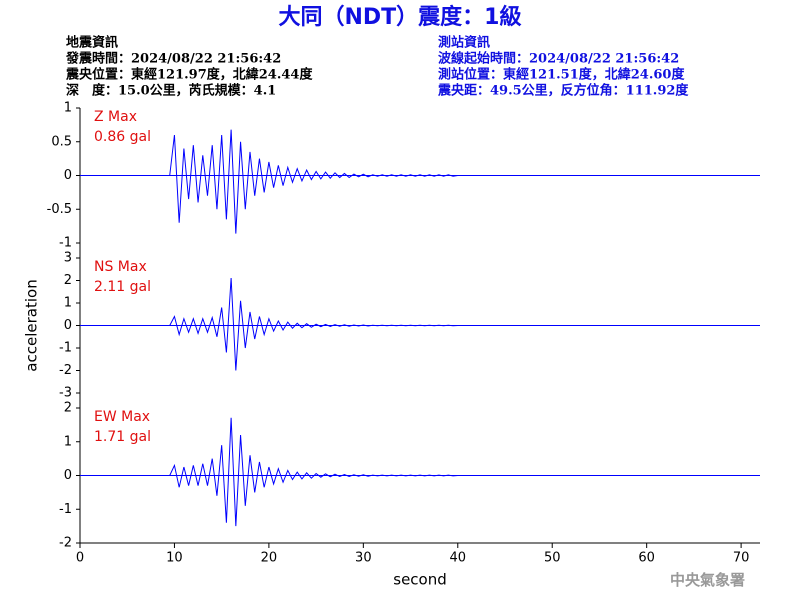  Describe the element at coordinates (122, 137) in the screenshot. I see `annotation: 0.86 gal` at that location.